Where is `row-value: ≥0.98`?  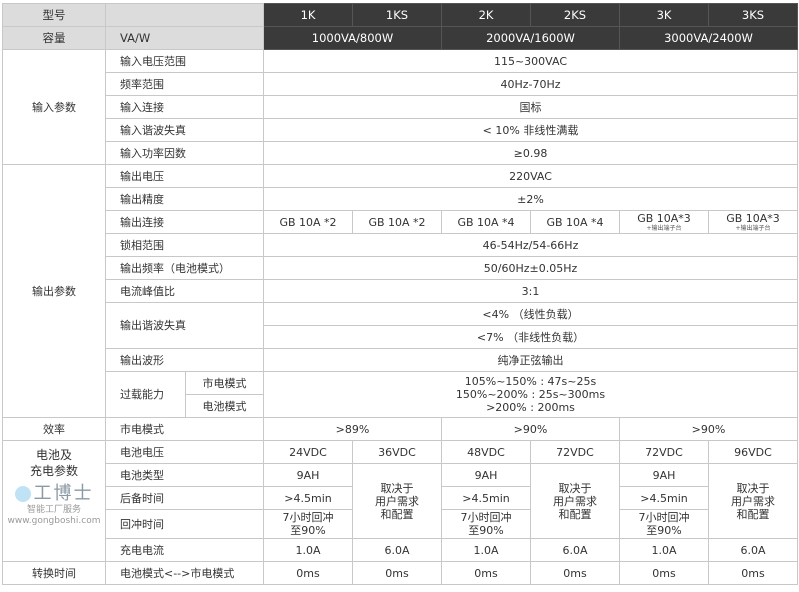 row-value: ≥0.98 is located at coordinates (530, 153).